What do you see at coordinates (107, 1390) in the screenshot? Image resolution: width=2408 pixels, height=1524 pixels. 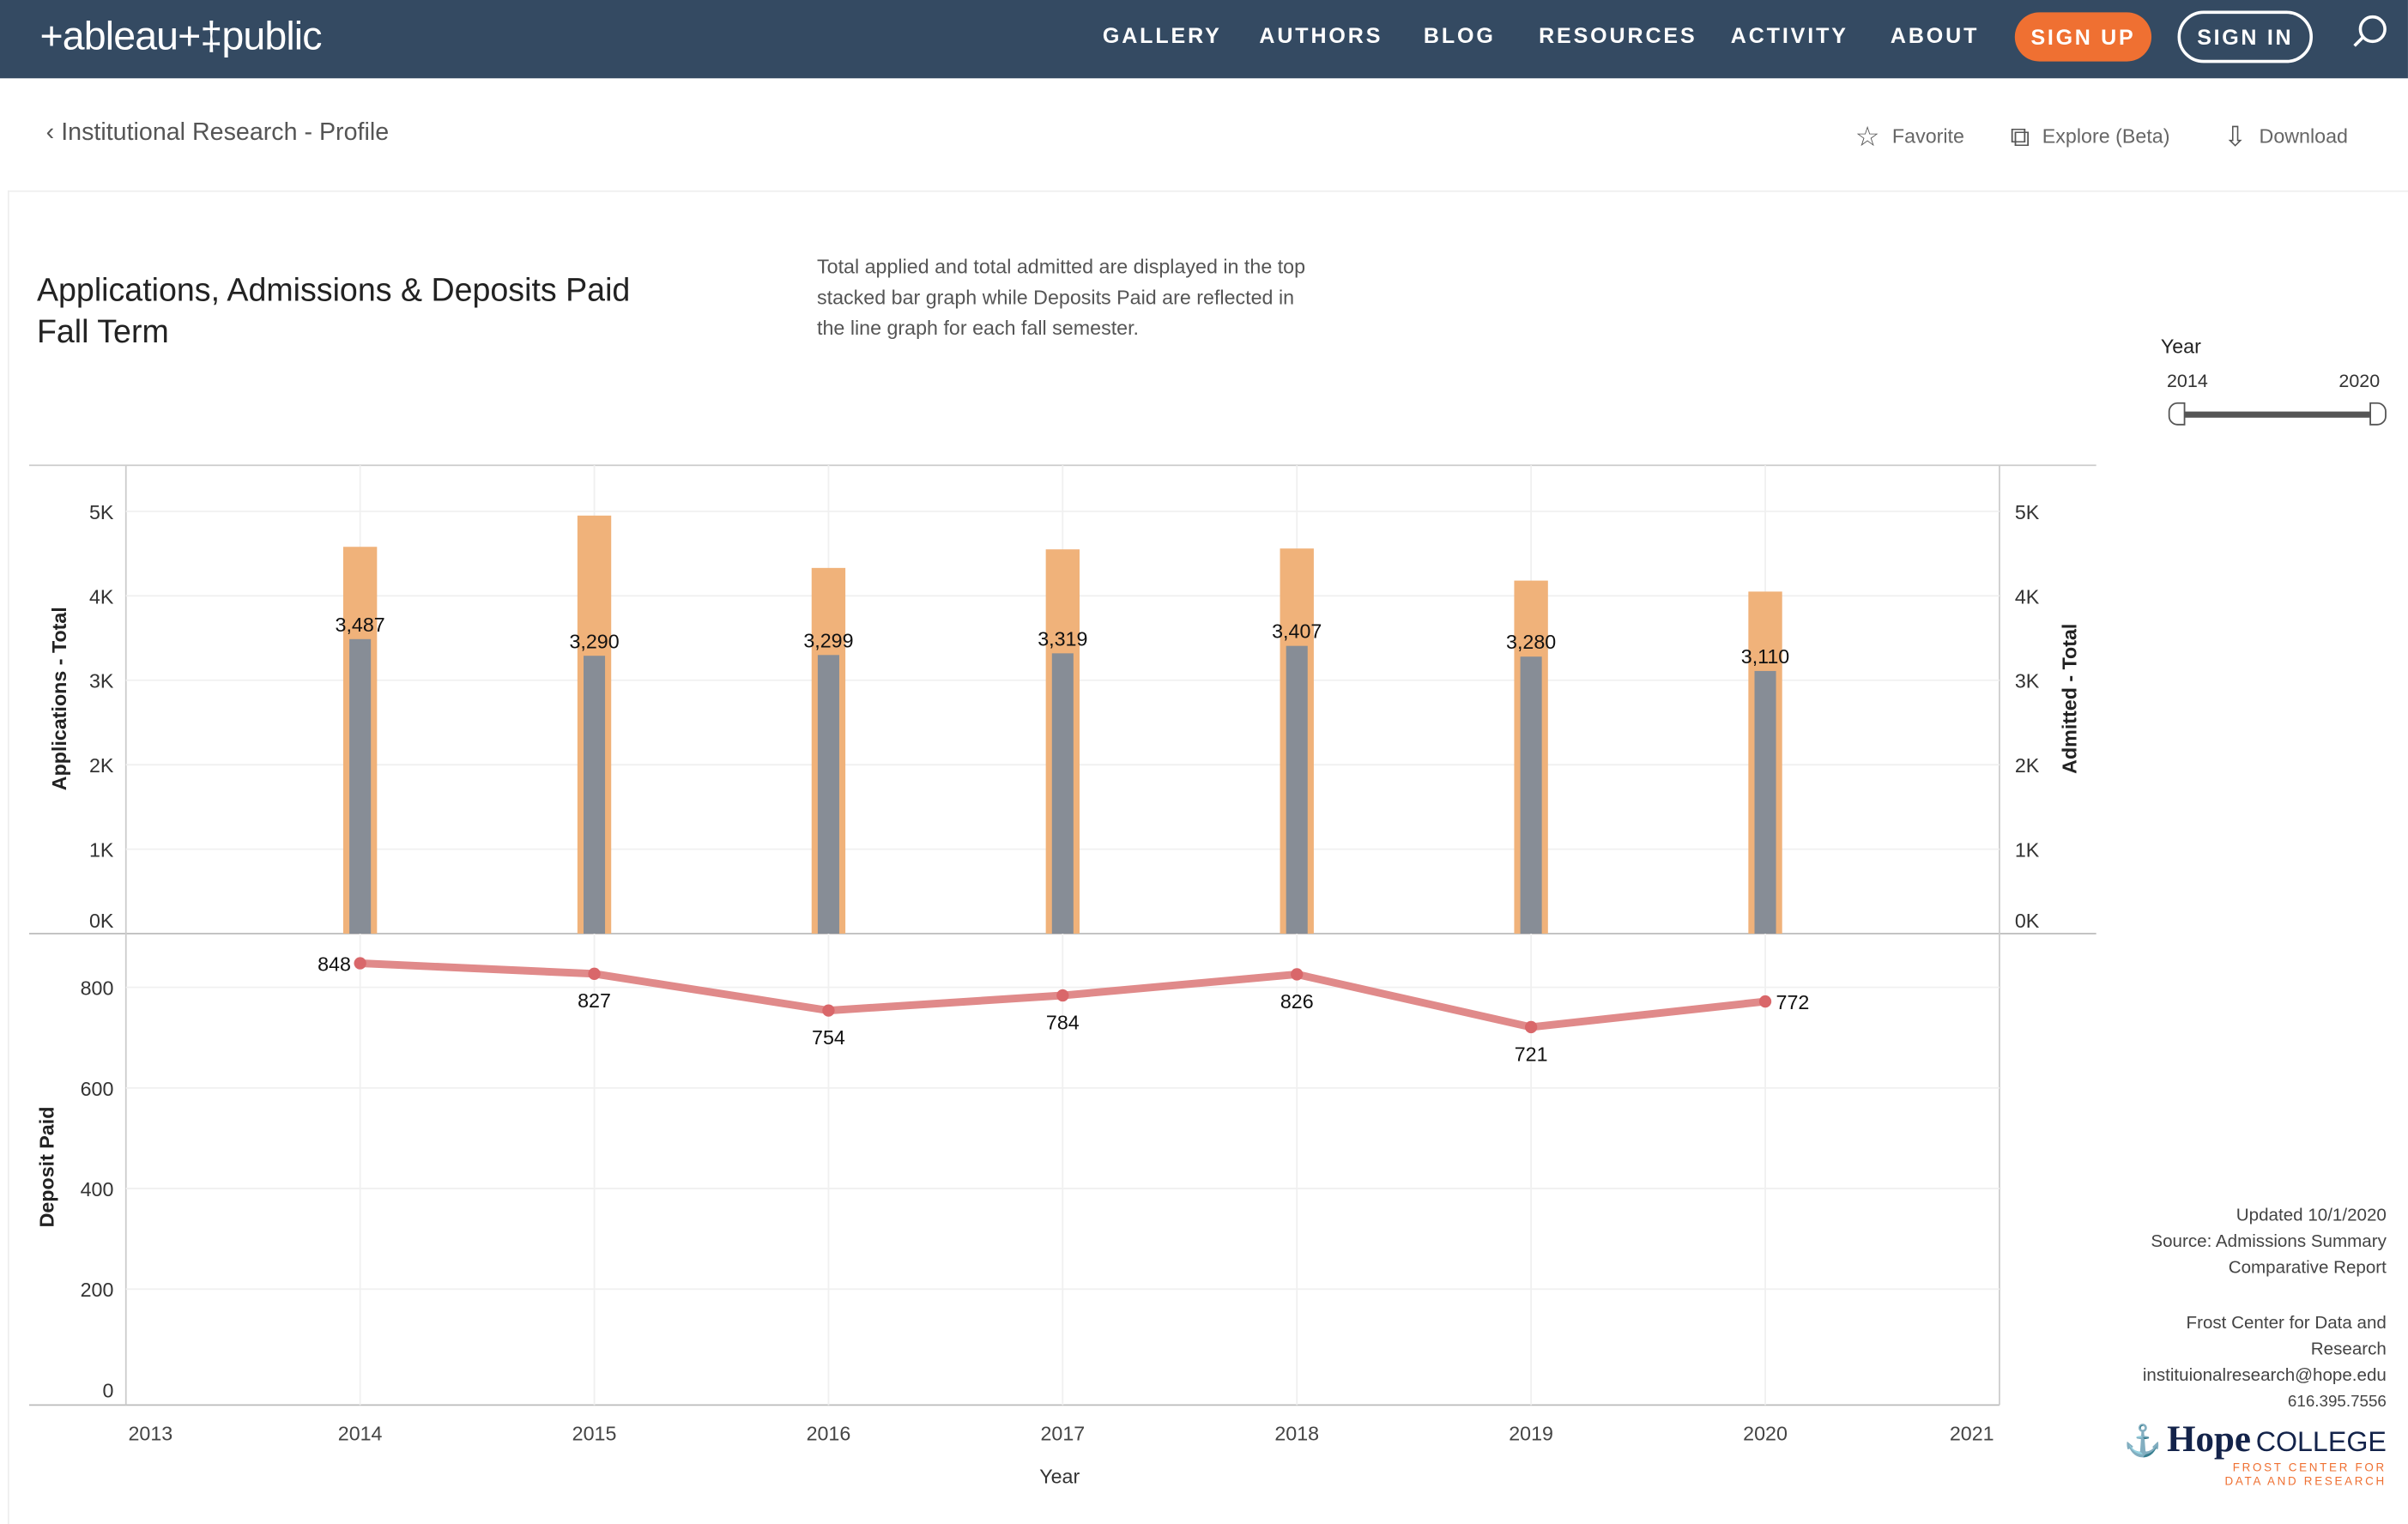 I see `deposit-tick-label: 0` at bounding box center [107, 1390].